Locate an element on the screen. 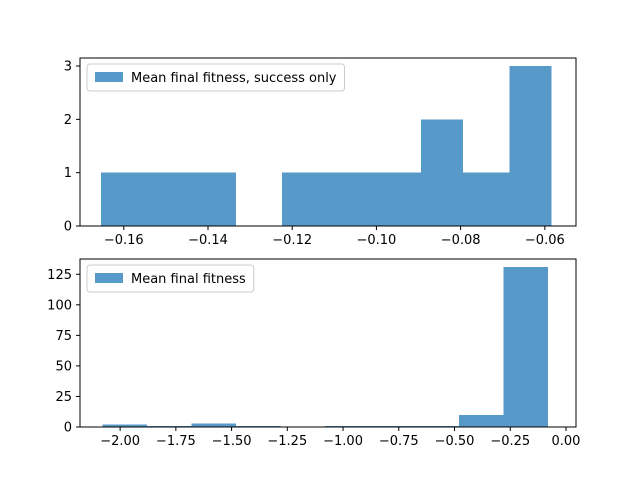  x-tick-label: −0.16 is located at coordinates (124, 240).